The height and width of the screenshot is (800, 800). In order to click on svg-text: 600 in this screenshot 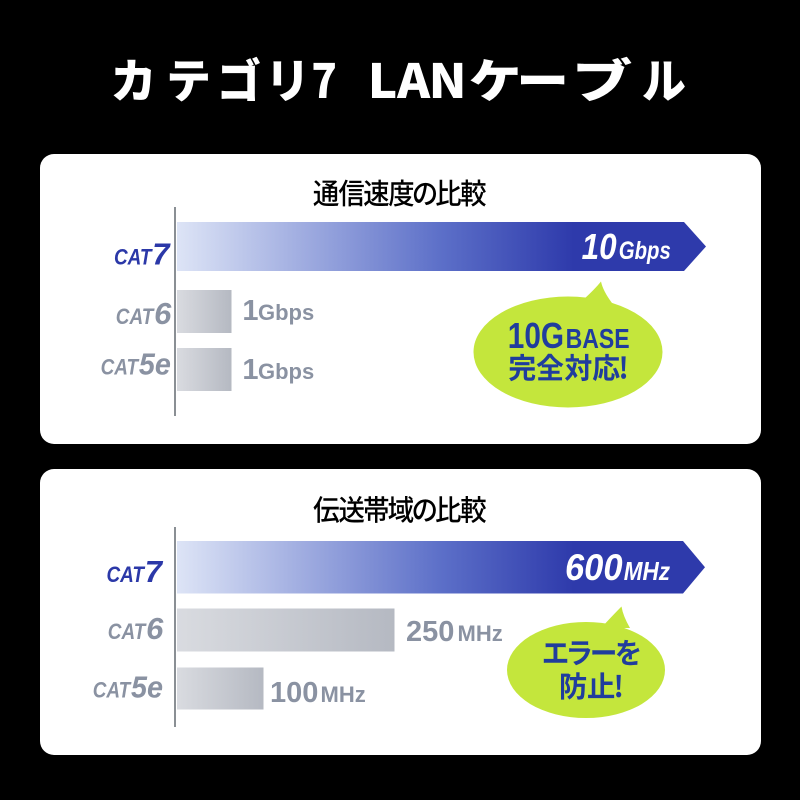, I will do `click(594, 567)`.